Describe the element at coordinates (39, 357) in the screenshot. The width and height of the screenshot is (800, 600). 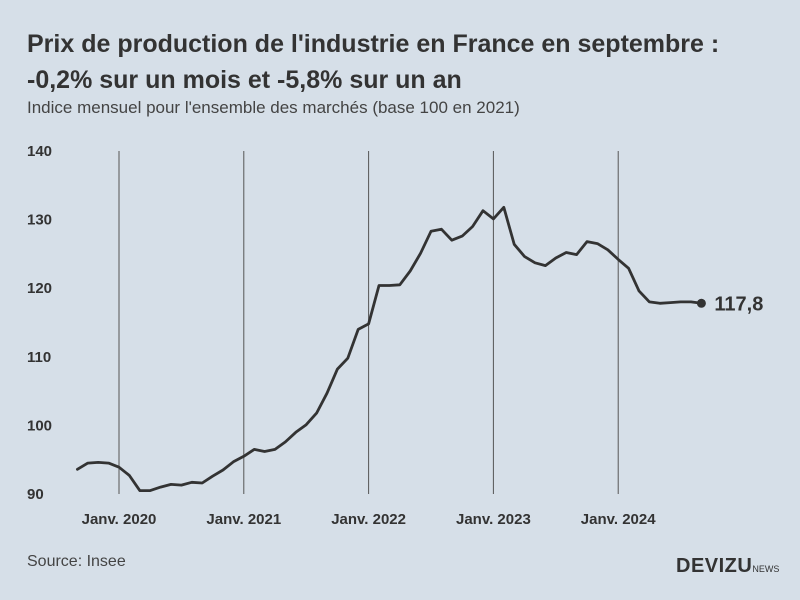
I see `y-tick-label: 110` at that location.